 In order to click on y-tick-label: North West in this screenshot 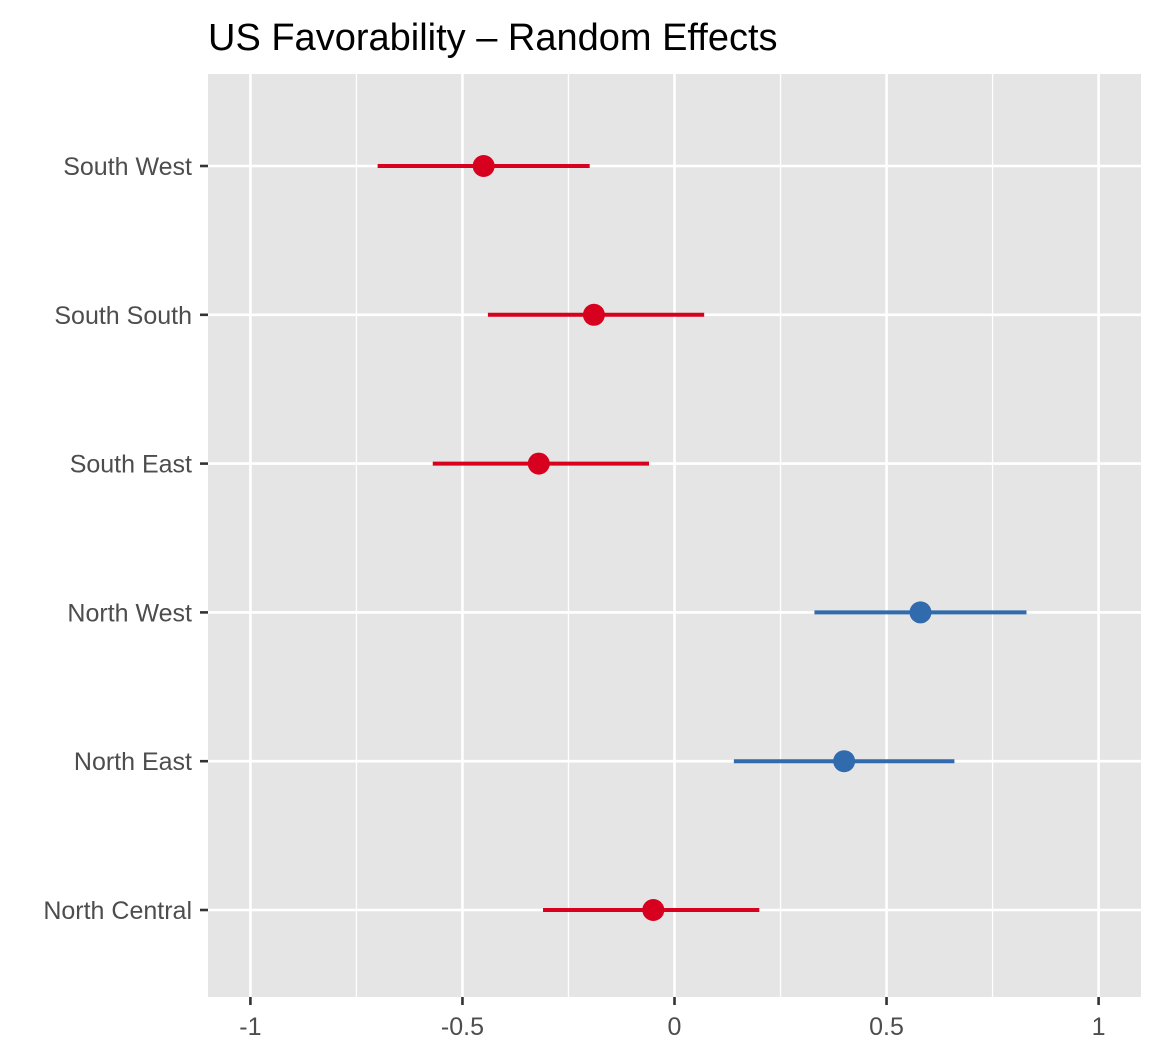, I will do `click(129, 613)`.